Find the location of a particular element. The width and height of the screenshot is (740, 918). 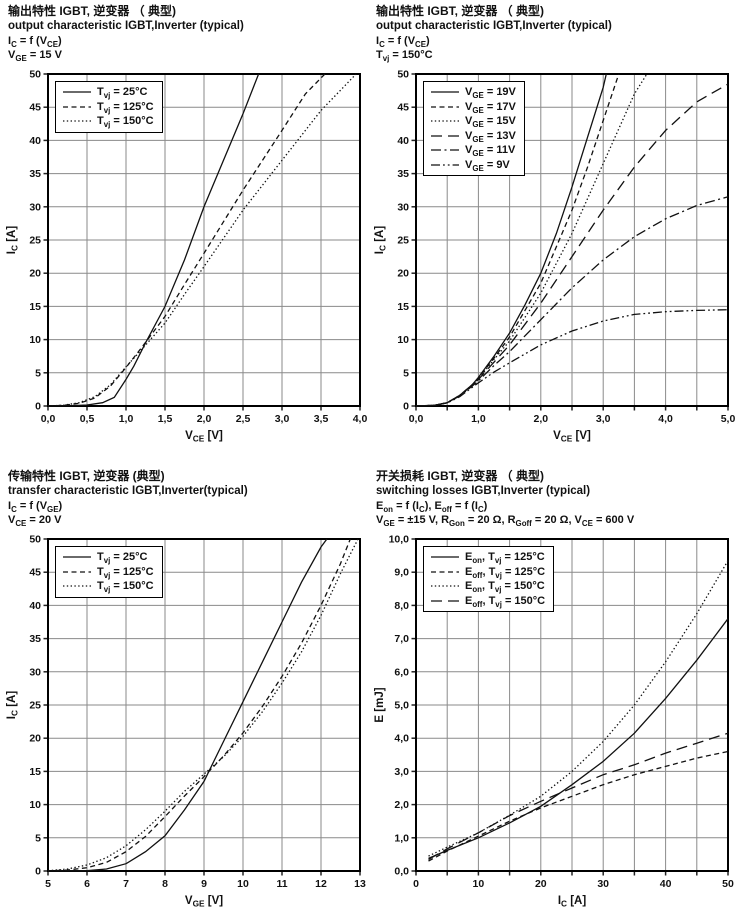

svg-text: 40 is located at coordinates (35, 606).